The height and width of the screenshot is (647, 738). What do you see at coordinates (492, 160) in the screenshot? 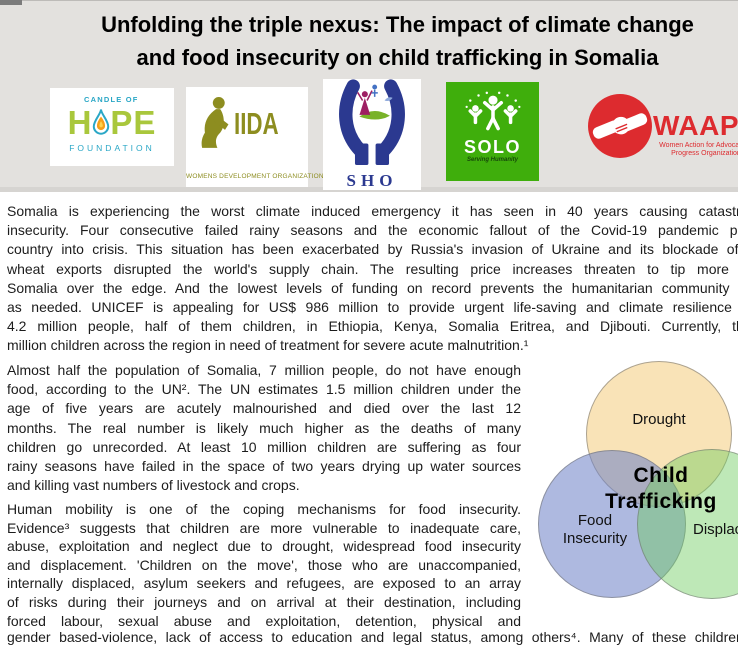
I see `solo-tagline: Serving Humanity` at bounding box center [492, 160].